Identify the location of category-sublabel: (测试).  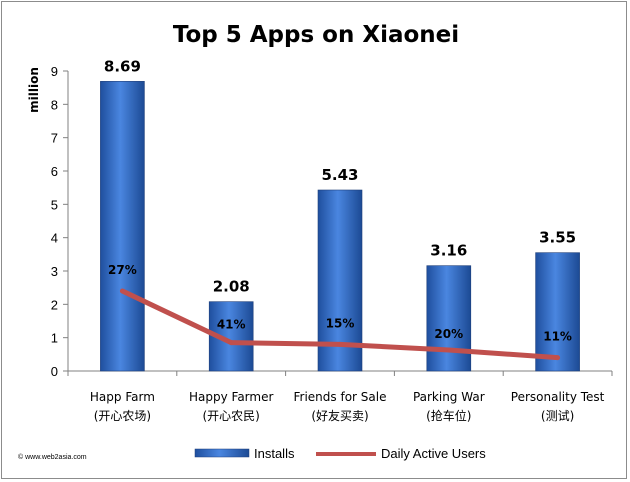
(557, 415).